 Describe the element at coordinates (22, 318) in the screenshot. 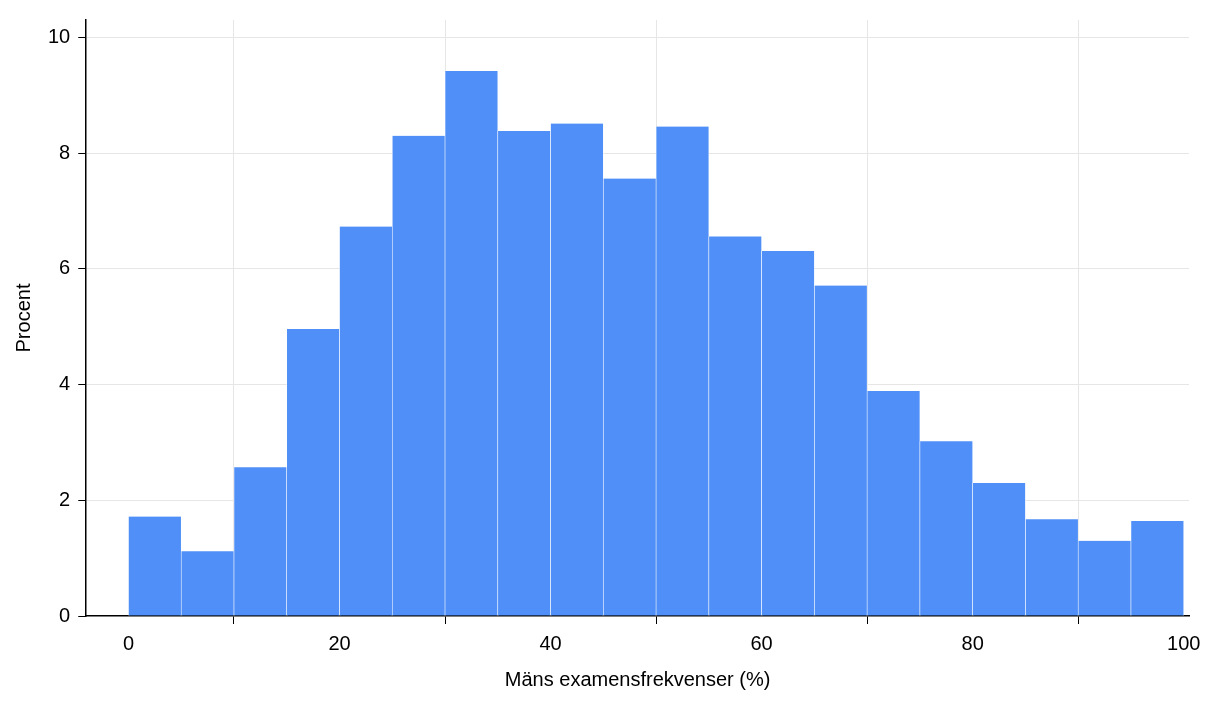

I see `y-axis-title: Procent` at that location.